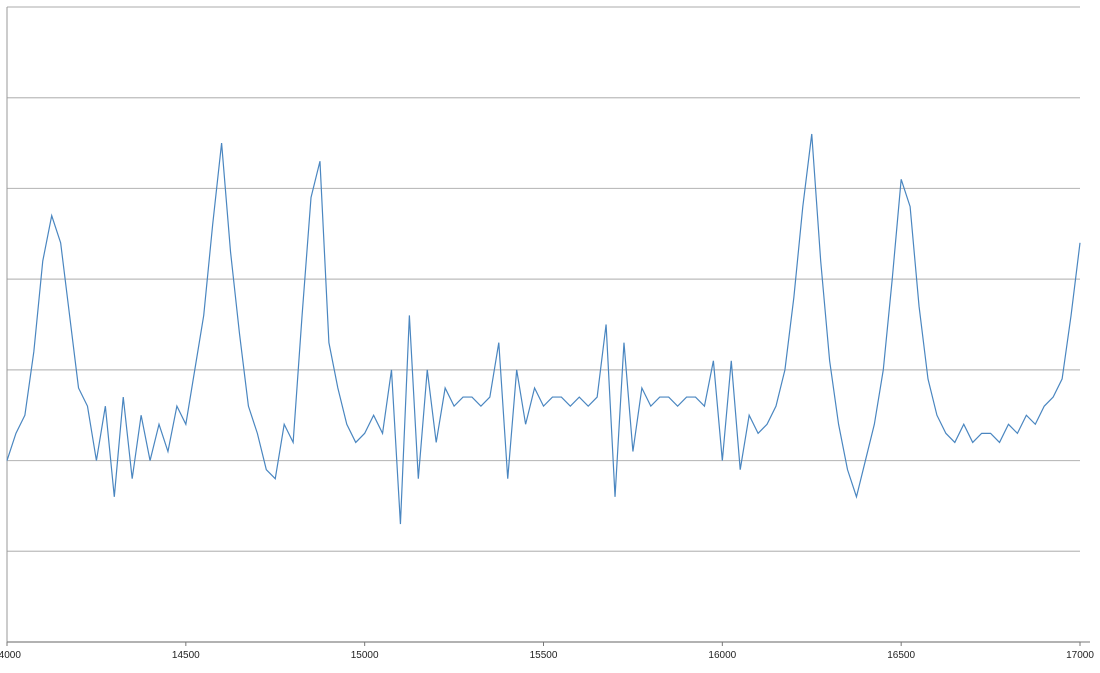  Describe the element at coordinates (722, 655) in the screenshot. I see `x-tick-label: 16000` at that location.